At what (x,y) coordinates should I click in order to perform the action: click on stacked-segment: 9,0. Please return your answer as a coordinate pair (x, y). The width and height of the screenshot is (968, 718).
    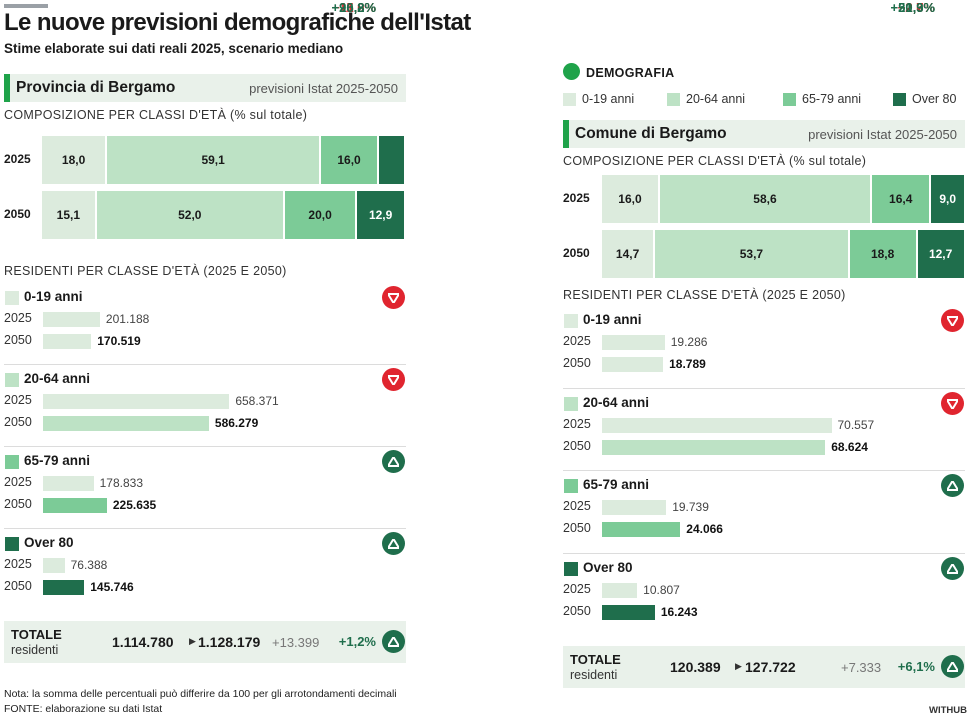
    Looking at the image, I should click on (947, 199).